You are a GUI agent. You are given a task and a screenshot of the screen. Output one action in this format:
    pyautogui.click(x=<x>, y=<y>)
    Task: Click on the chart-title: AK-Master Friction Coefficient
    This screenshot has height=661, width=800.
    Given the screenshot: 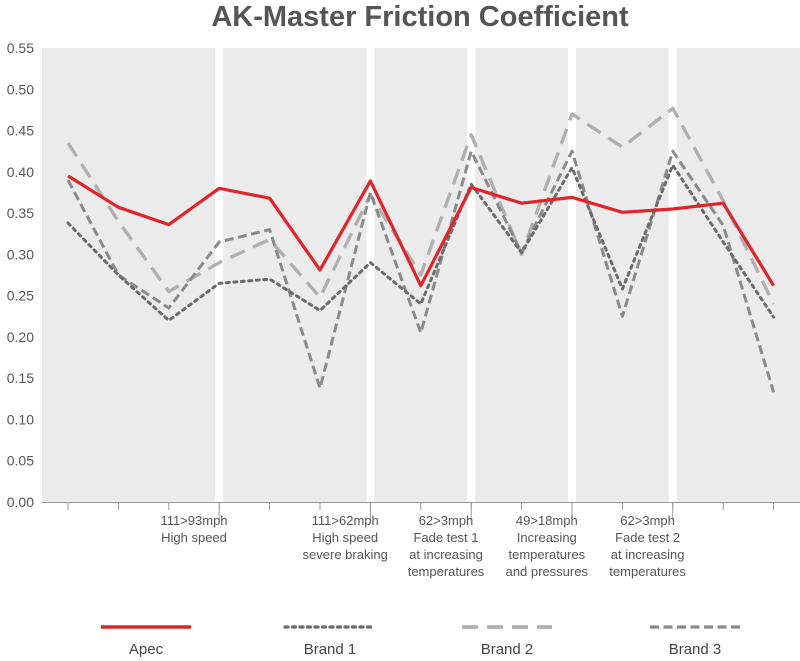 What is the action you would take?
    pyautogui.click(x=420, y=17)
    